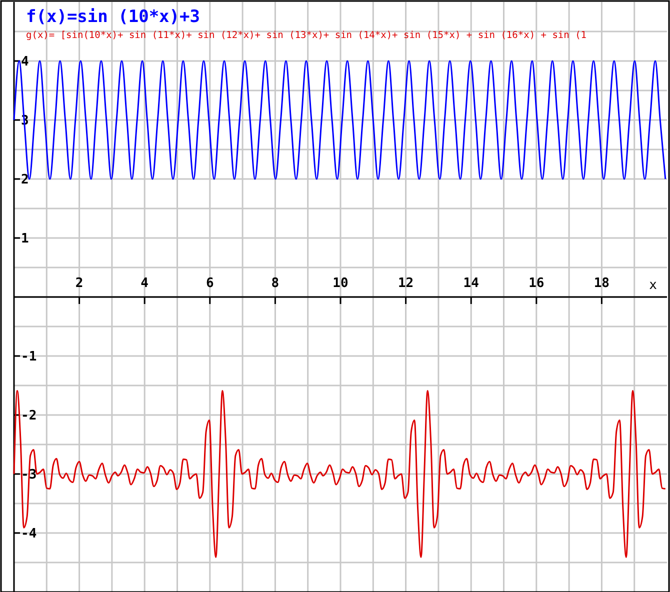 This screenshot has width=670, height=592. Describe the element at coordinates (29, 357) in the screenshot. I see `y-tick-label: -1` at that location.